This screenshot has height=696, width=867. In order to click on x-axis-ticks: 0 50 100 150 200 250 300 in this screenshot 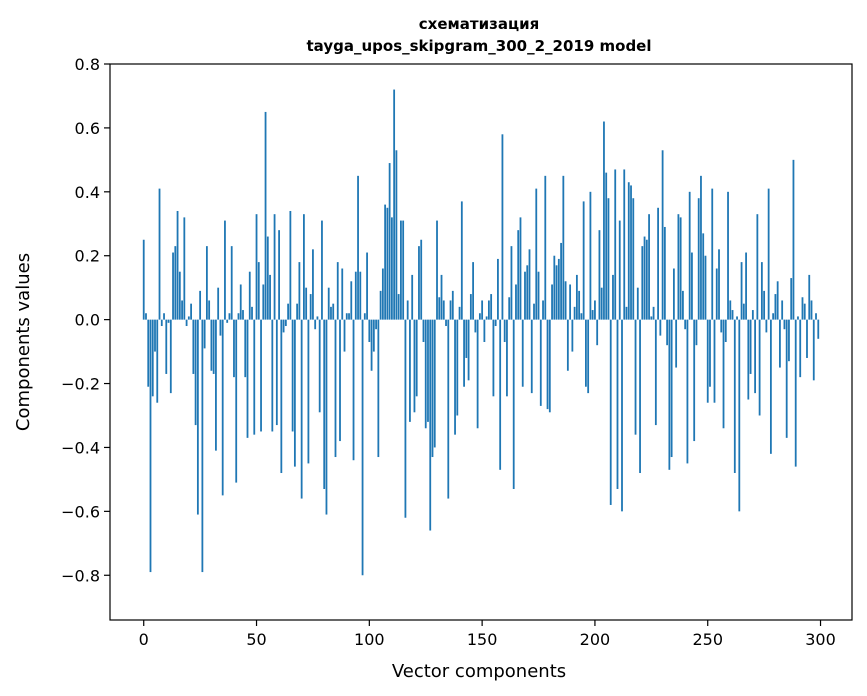, I will do `click(487, 634)`.